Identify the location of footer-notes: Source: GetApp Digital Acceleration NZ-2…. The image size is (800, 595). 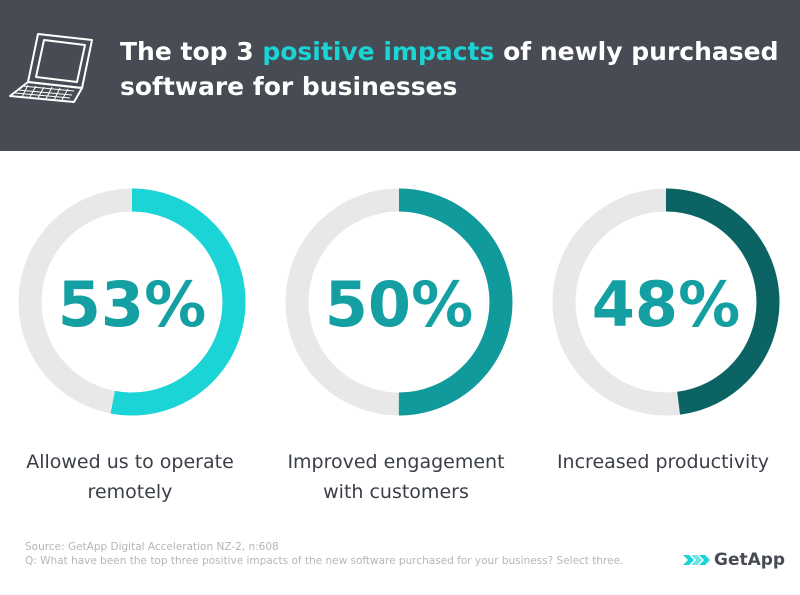
(325, 554).